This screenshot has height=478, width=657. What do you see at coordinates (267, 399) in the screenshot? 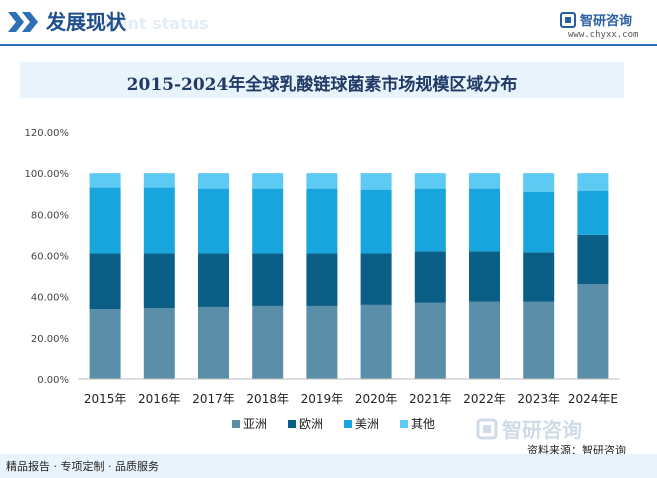
I see `x-tick-label: 2018年` at bounding box center [267, 399].